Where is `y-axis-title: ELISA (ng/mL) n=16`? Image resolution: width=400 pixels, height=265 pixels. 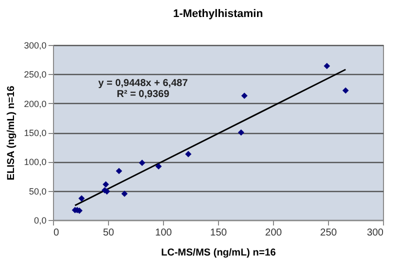 y-axis-title: ELISA (ng/mL) n=16 is located at coordinates (11, 132).